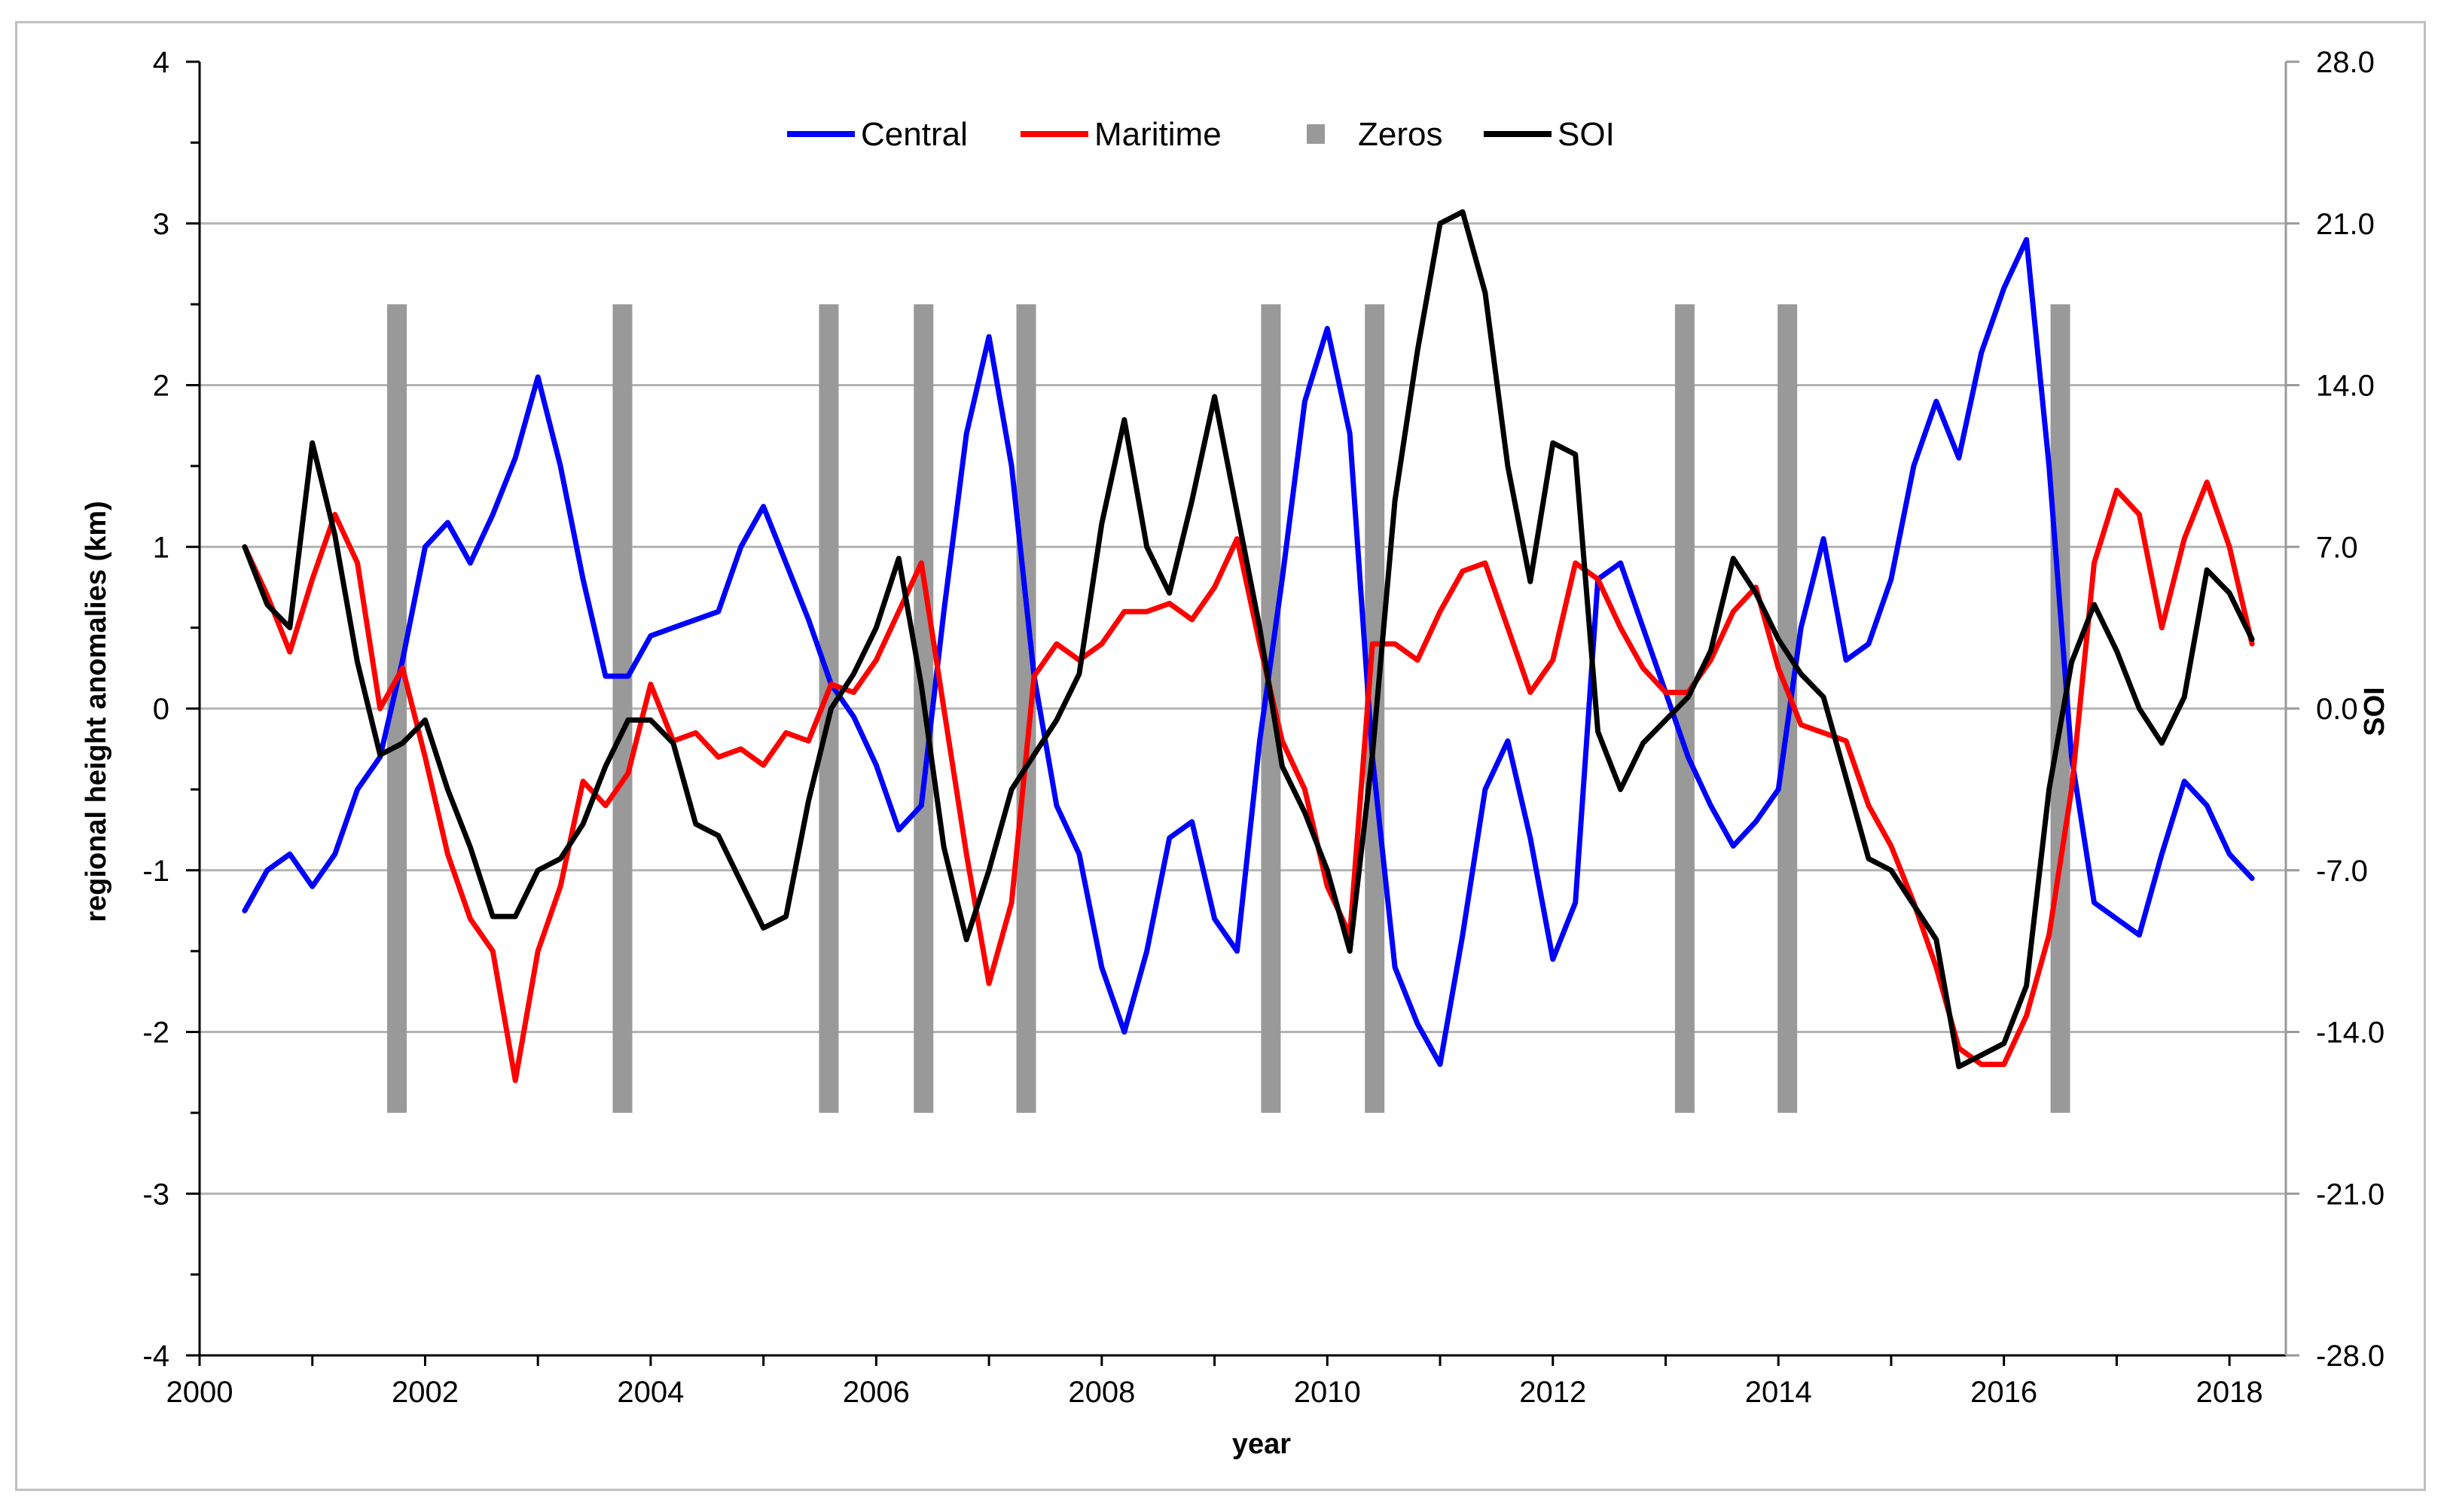 This screenshot has height=1512, width=2441. What do you see at coordinates (1262, 1444) in the screenshot?
I see `x-axis-title: year` at bounding box center [1262, 1444].